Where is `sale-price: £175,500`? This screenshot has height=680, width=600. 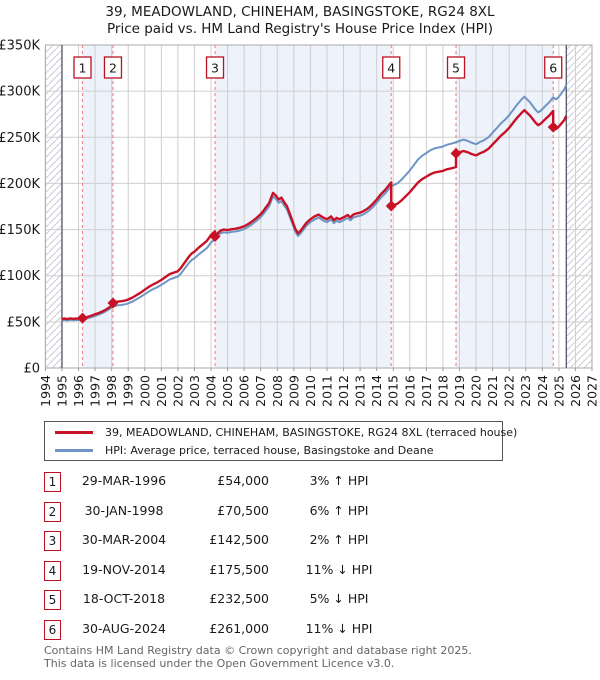
sale-price: £175,500 is located at coordinates (239, 569).